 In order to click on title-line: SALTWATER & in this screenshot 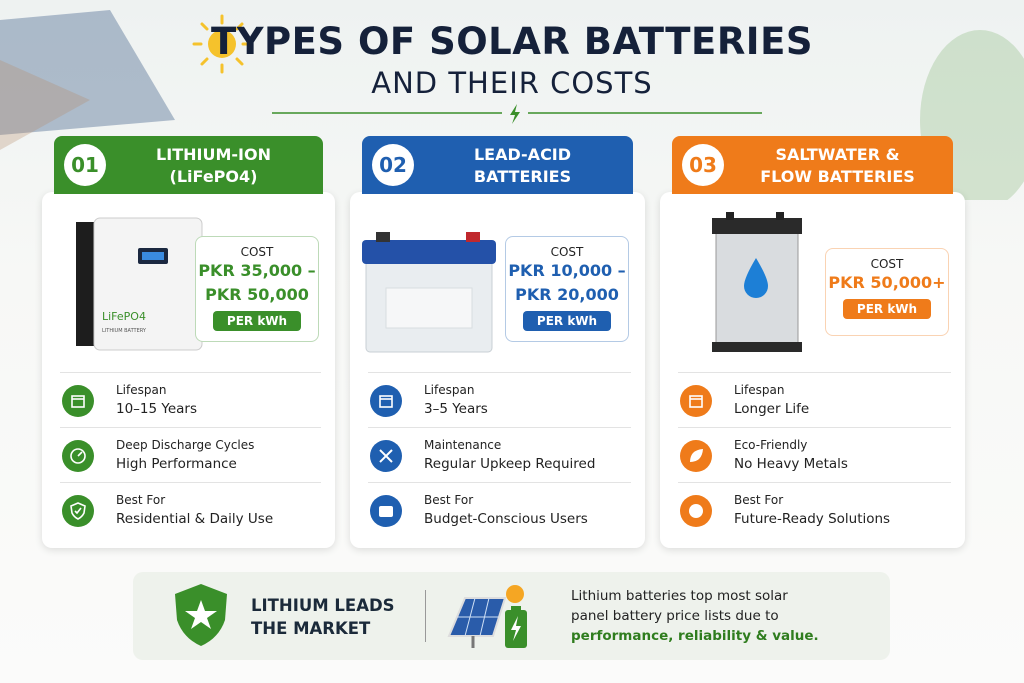, I will do `click(837, 154)`.